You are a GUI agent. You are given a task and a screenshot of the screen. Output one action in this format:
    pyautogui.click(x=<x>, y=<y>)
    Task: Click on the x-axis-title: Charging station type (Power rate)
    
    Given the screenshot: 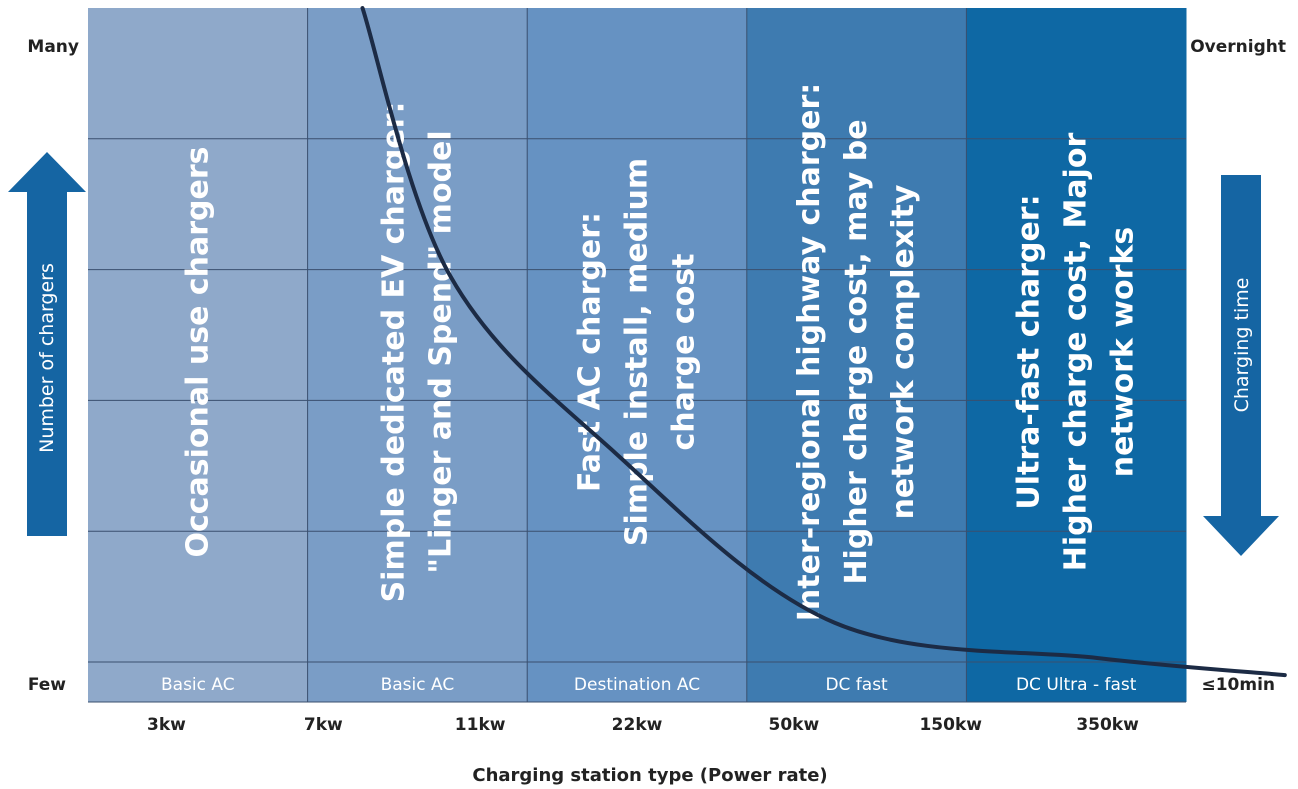 What is the action you would take?
    pyautogui.click(x=649, y=775)
    